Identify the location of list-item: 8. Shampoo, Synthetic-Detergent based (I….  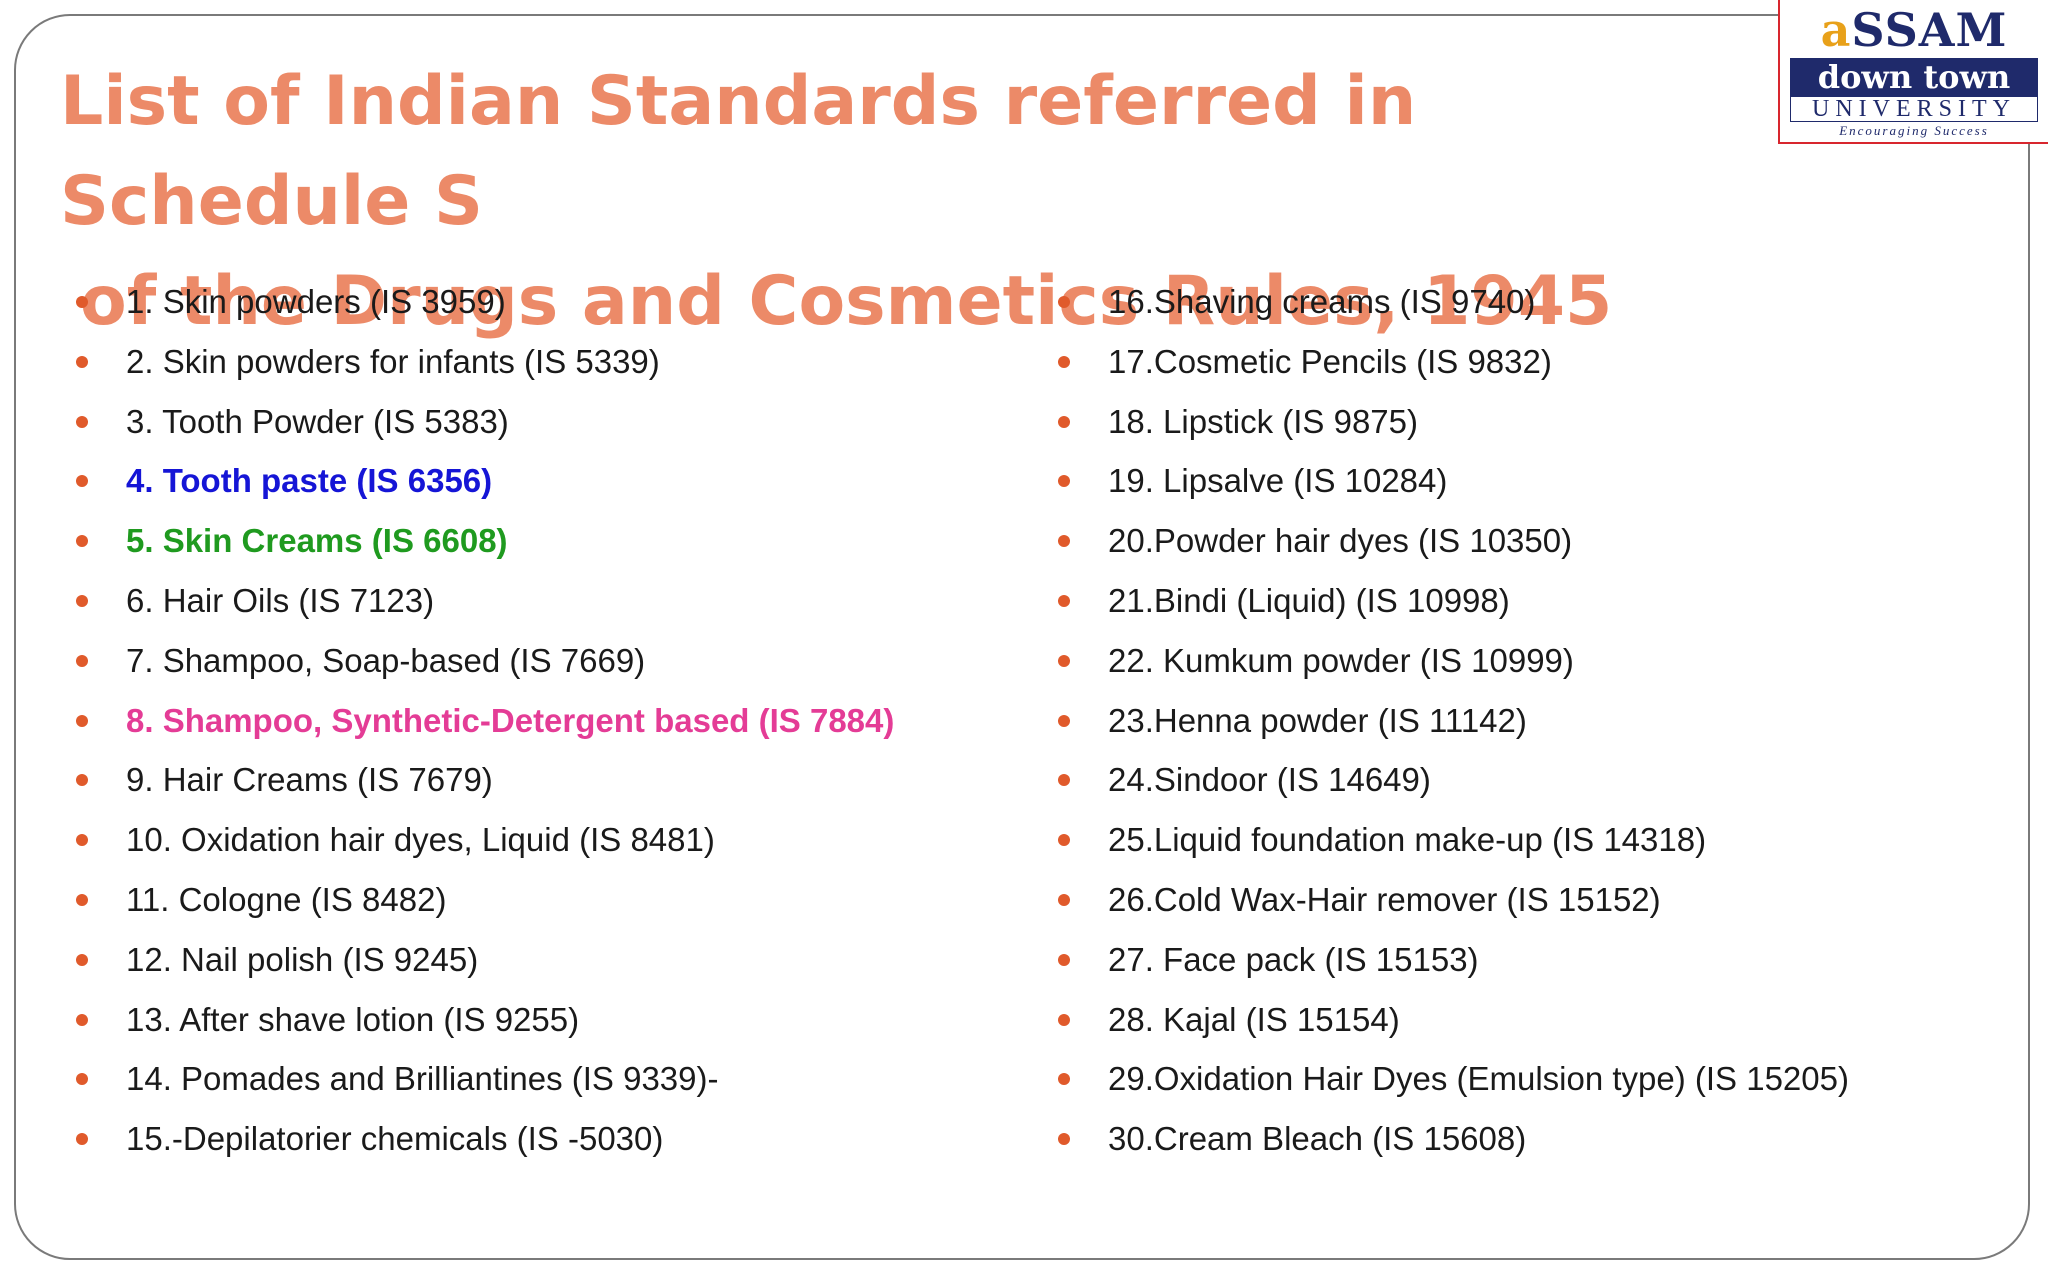
(554, 721).